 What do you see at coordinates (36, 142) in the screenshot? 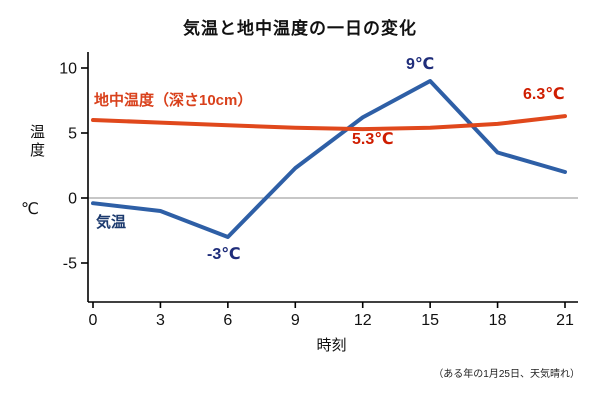
I see `y-axis-label: 温度` at bounding box center [36, 142].